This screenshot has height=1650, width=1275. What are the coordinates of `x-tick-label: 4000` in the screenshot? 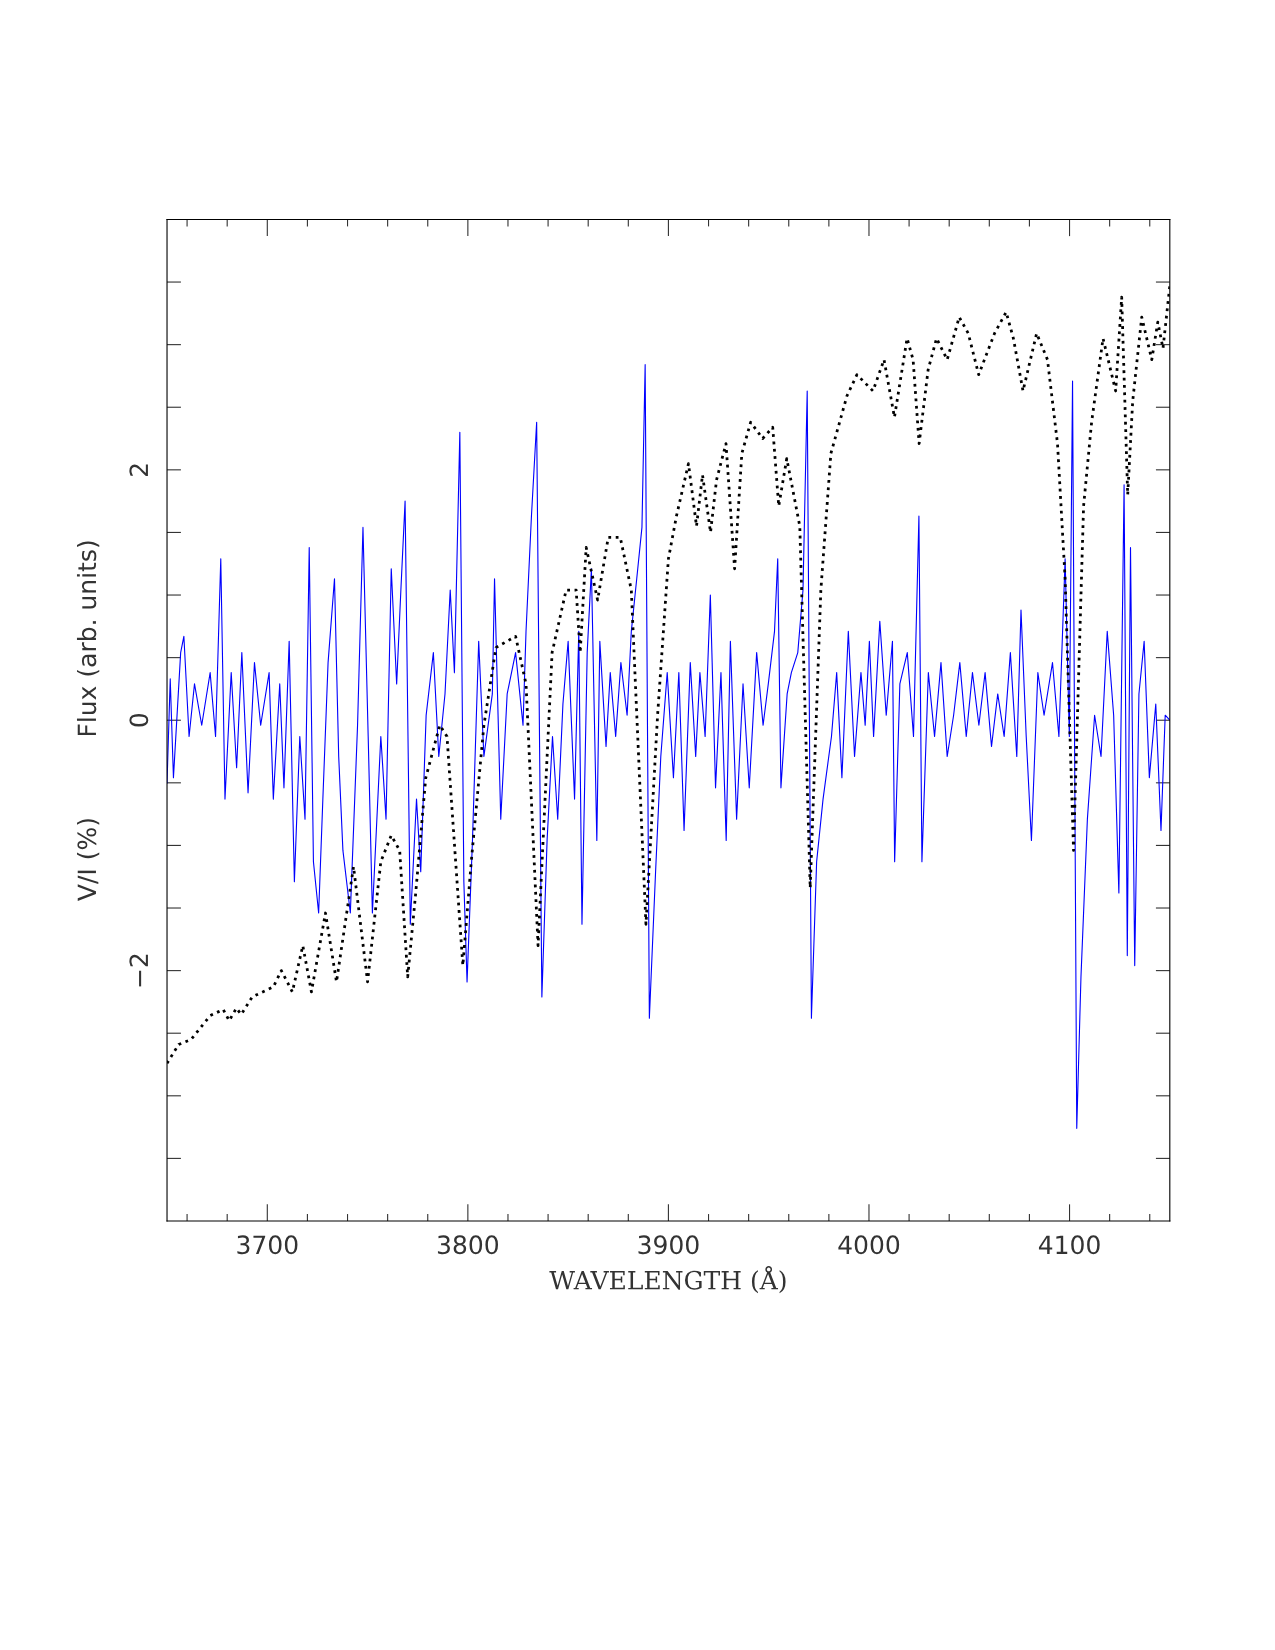 It's located at (869, 1245).